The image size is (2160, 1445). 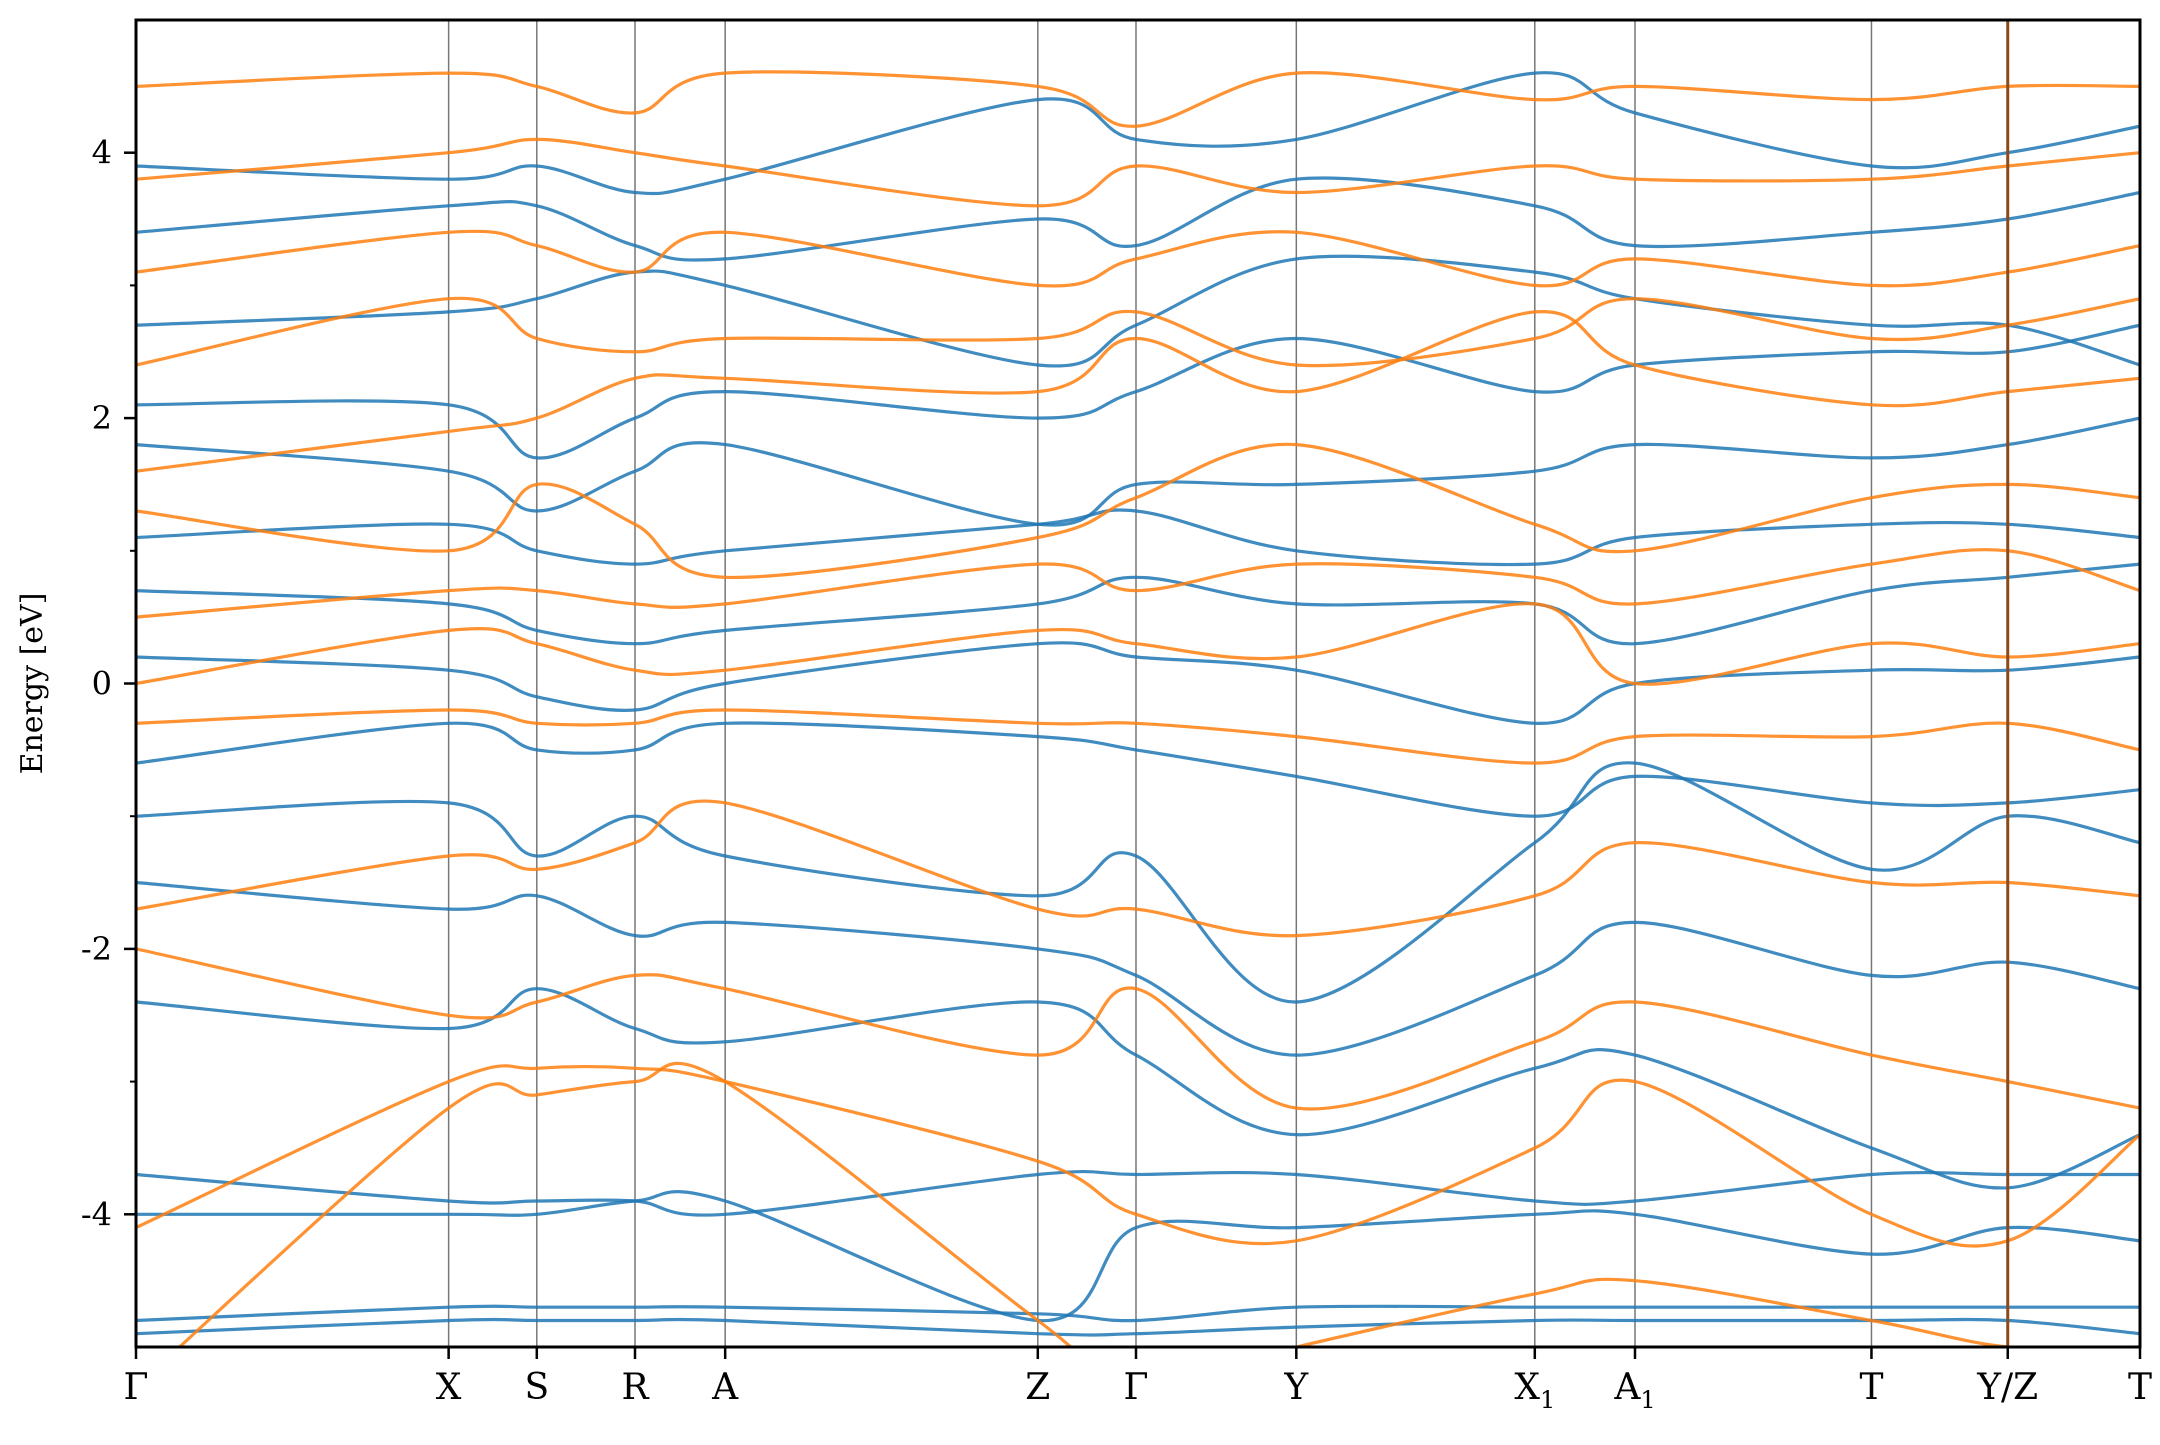 I want to click on x-tick-label: R, so click(x=635, y=1387).